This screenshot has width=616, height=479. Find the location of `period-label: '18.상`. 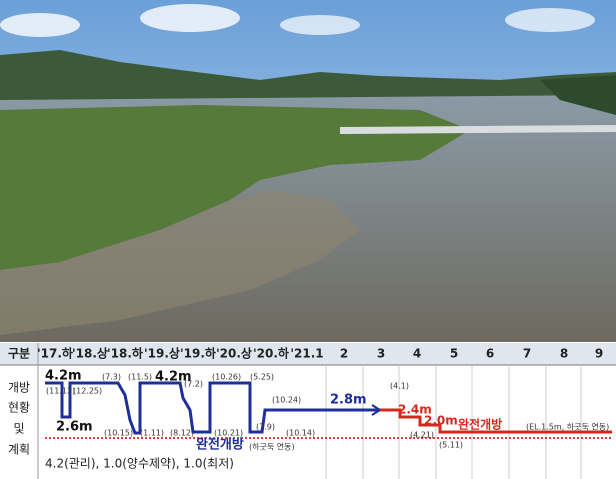

period-label: '18.상 is located at coordinates (90, 353).